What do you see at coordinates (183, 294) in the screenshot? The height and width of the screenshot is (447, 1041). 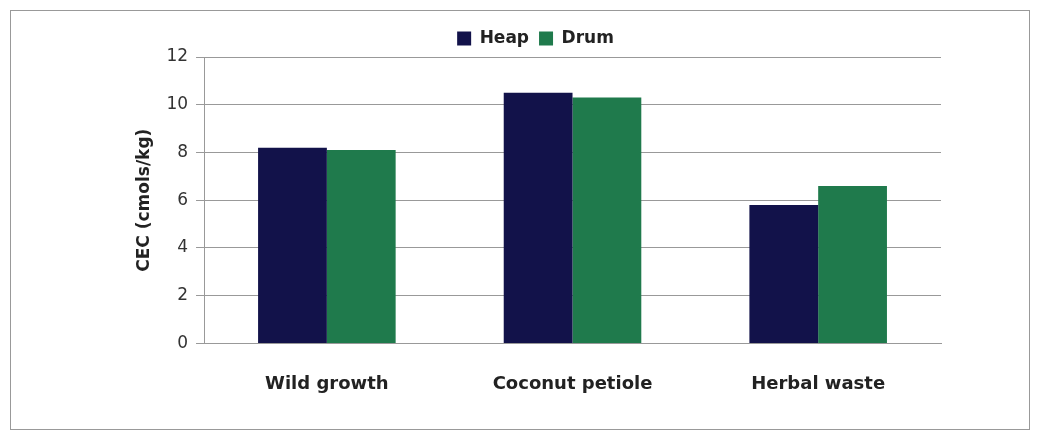 I see `y-tick-label: 2` at bounding box center [183, 294].